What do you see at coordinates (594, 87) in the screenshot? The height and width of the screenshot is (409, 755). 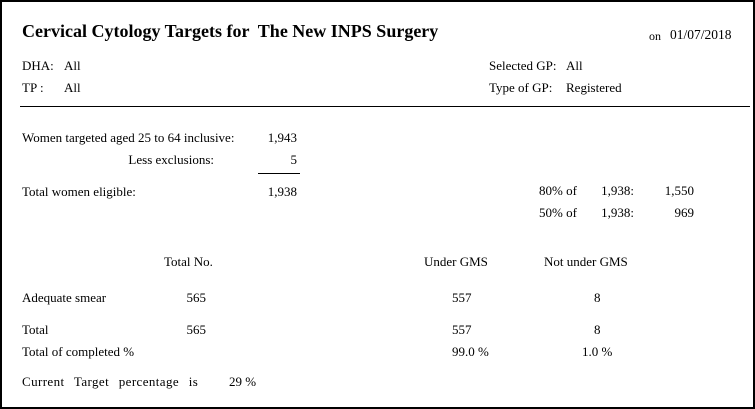 I see `type-of-gp-value: Registered` at bounding box center [594, 87].